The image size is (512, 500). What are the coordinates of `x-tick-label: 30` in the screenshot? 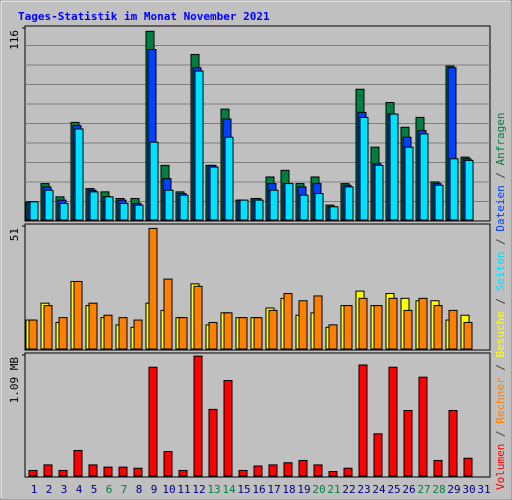 It's located at (468, 489).